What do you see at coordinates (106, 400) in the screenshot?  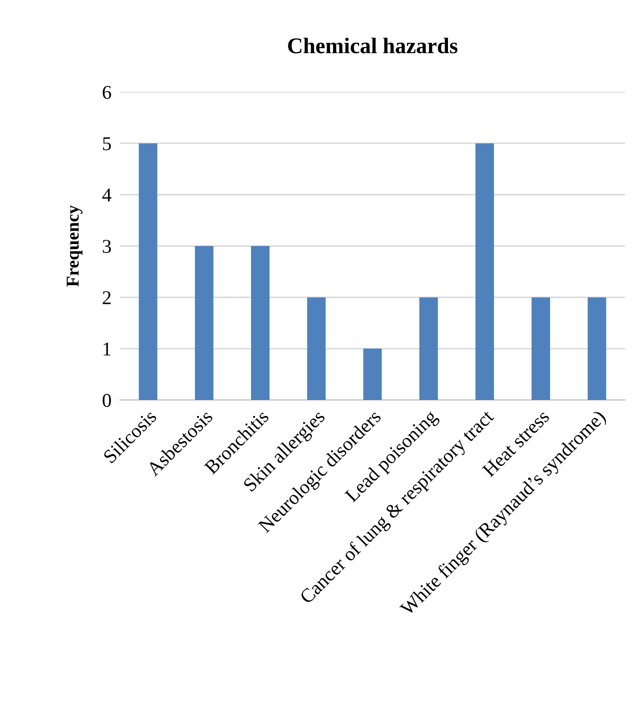 I see `y-tick-label: 0` at bounding box center [106, 400].